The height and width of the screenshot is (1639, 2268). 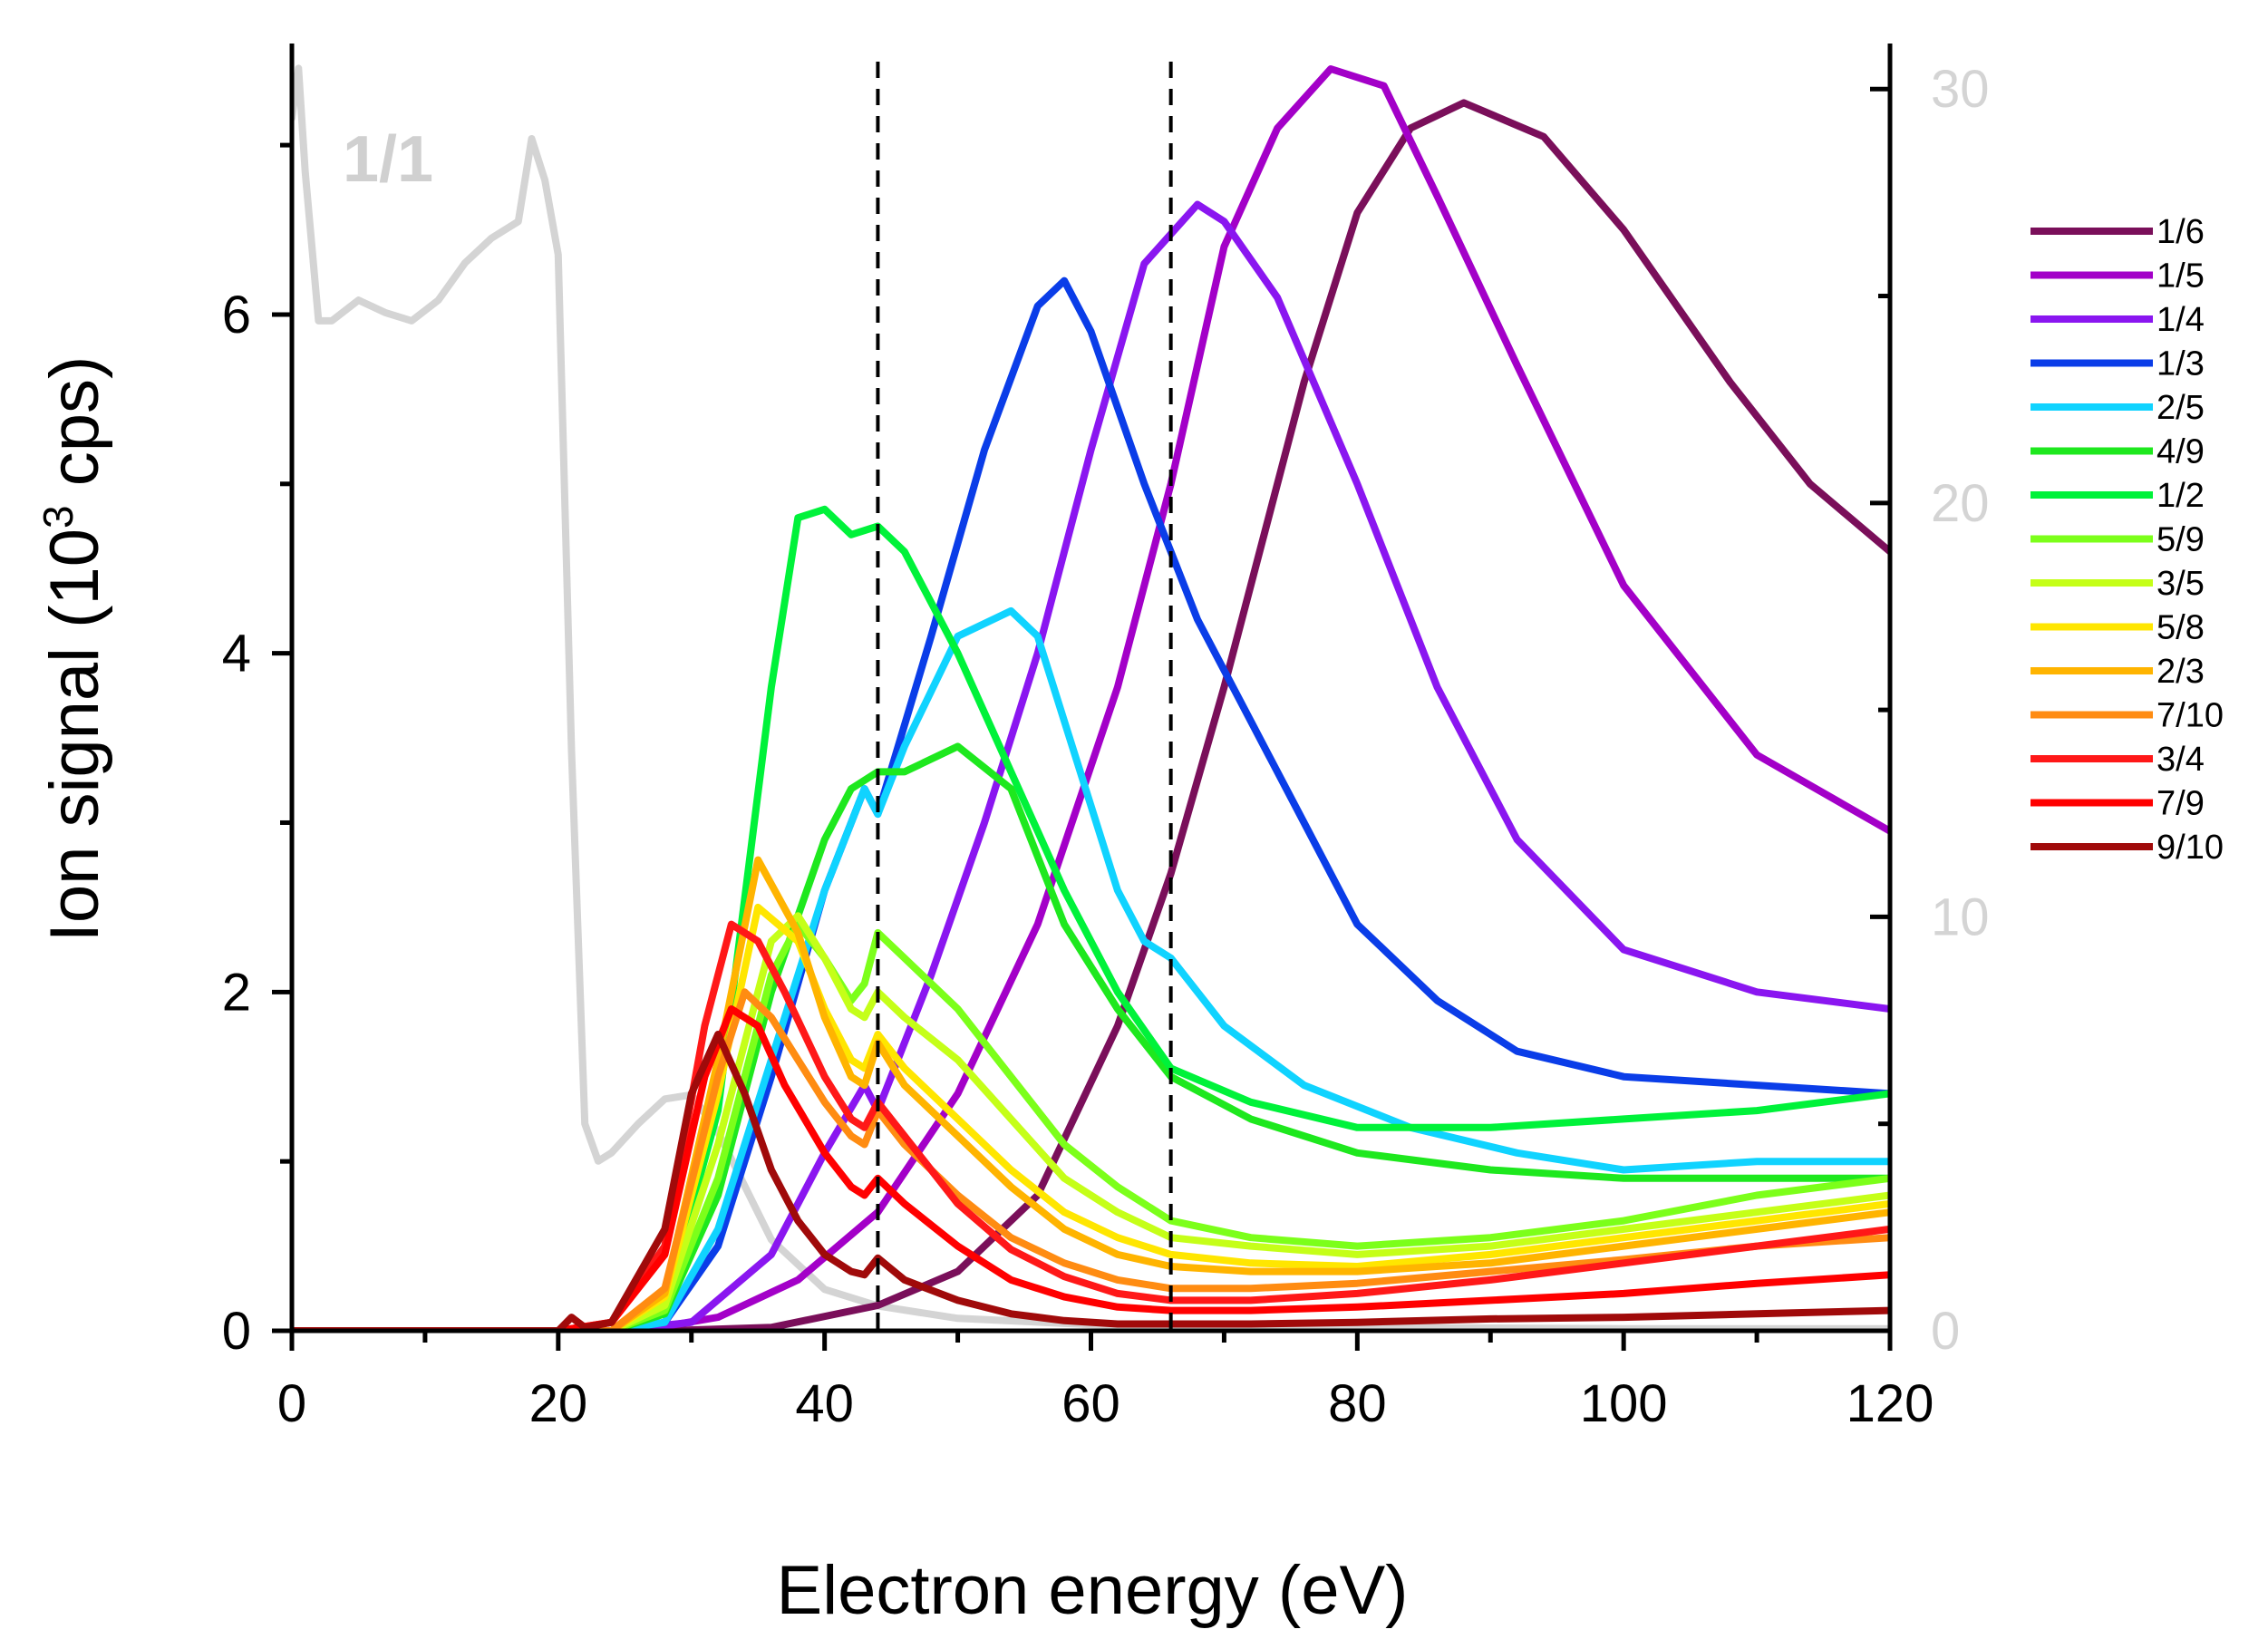 What do you see at coordinates (2181, 452) in the screenshot?
I see `legend-label-4-9: 4/9` at bounding box center [2181, 452].